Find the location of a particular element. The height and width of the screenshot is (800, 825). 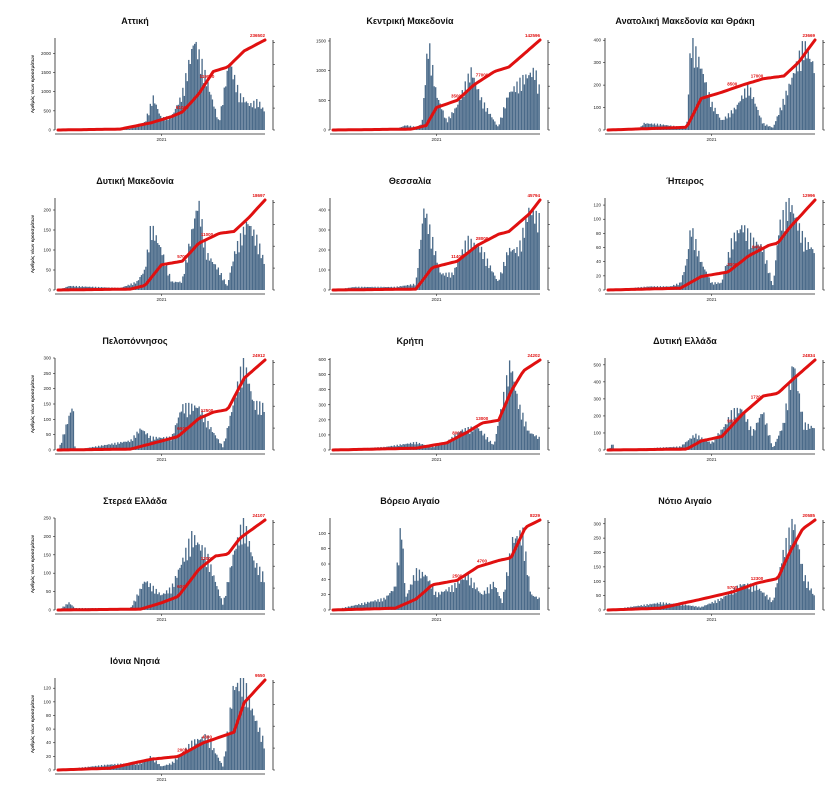

y-tick-label: 200 is located at coordinates (322, 419).